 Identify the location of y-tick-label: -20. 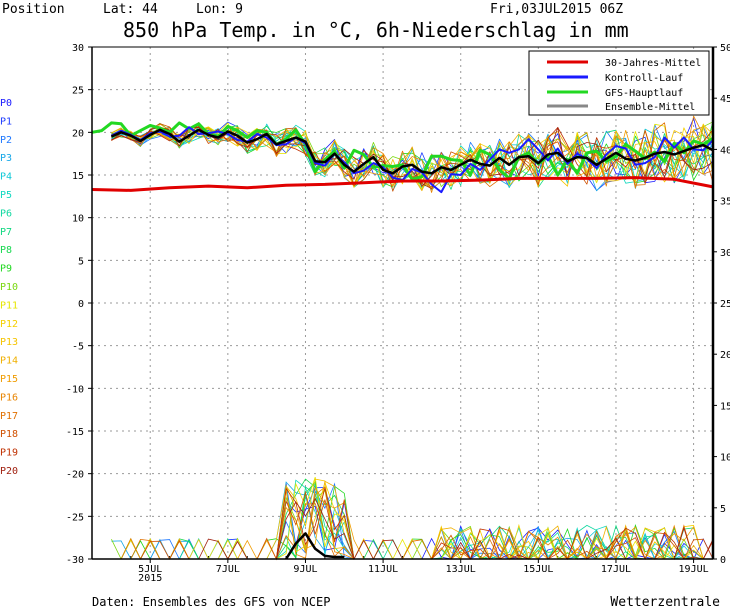
(75, 475).